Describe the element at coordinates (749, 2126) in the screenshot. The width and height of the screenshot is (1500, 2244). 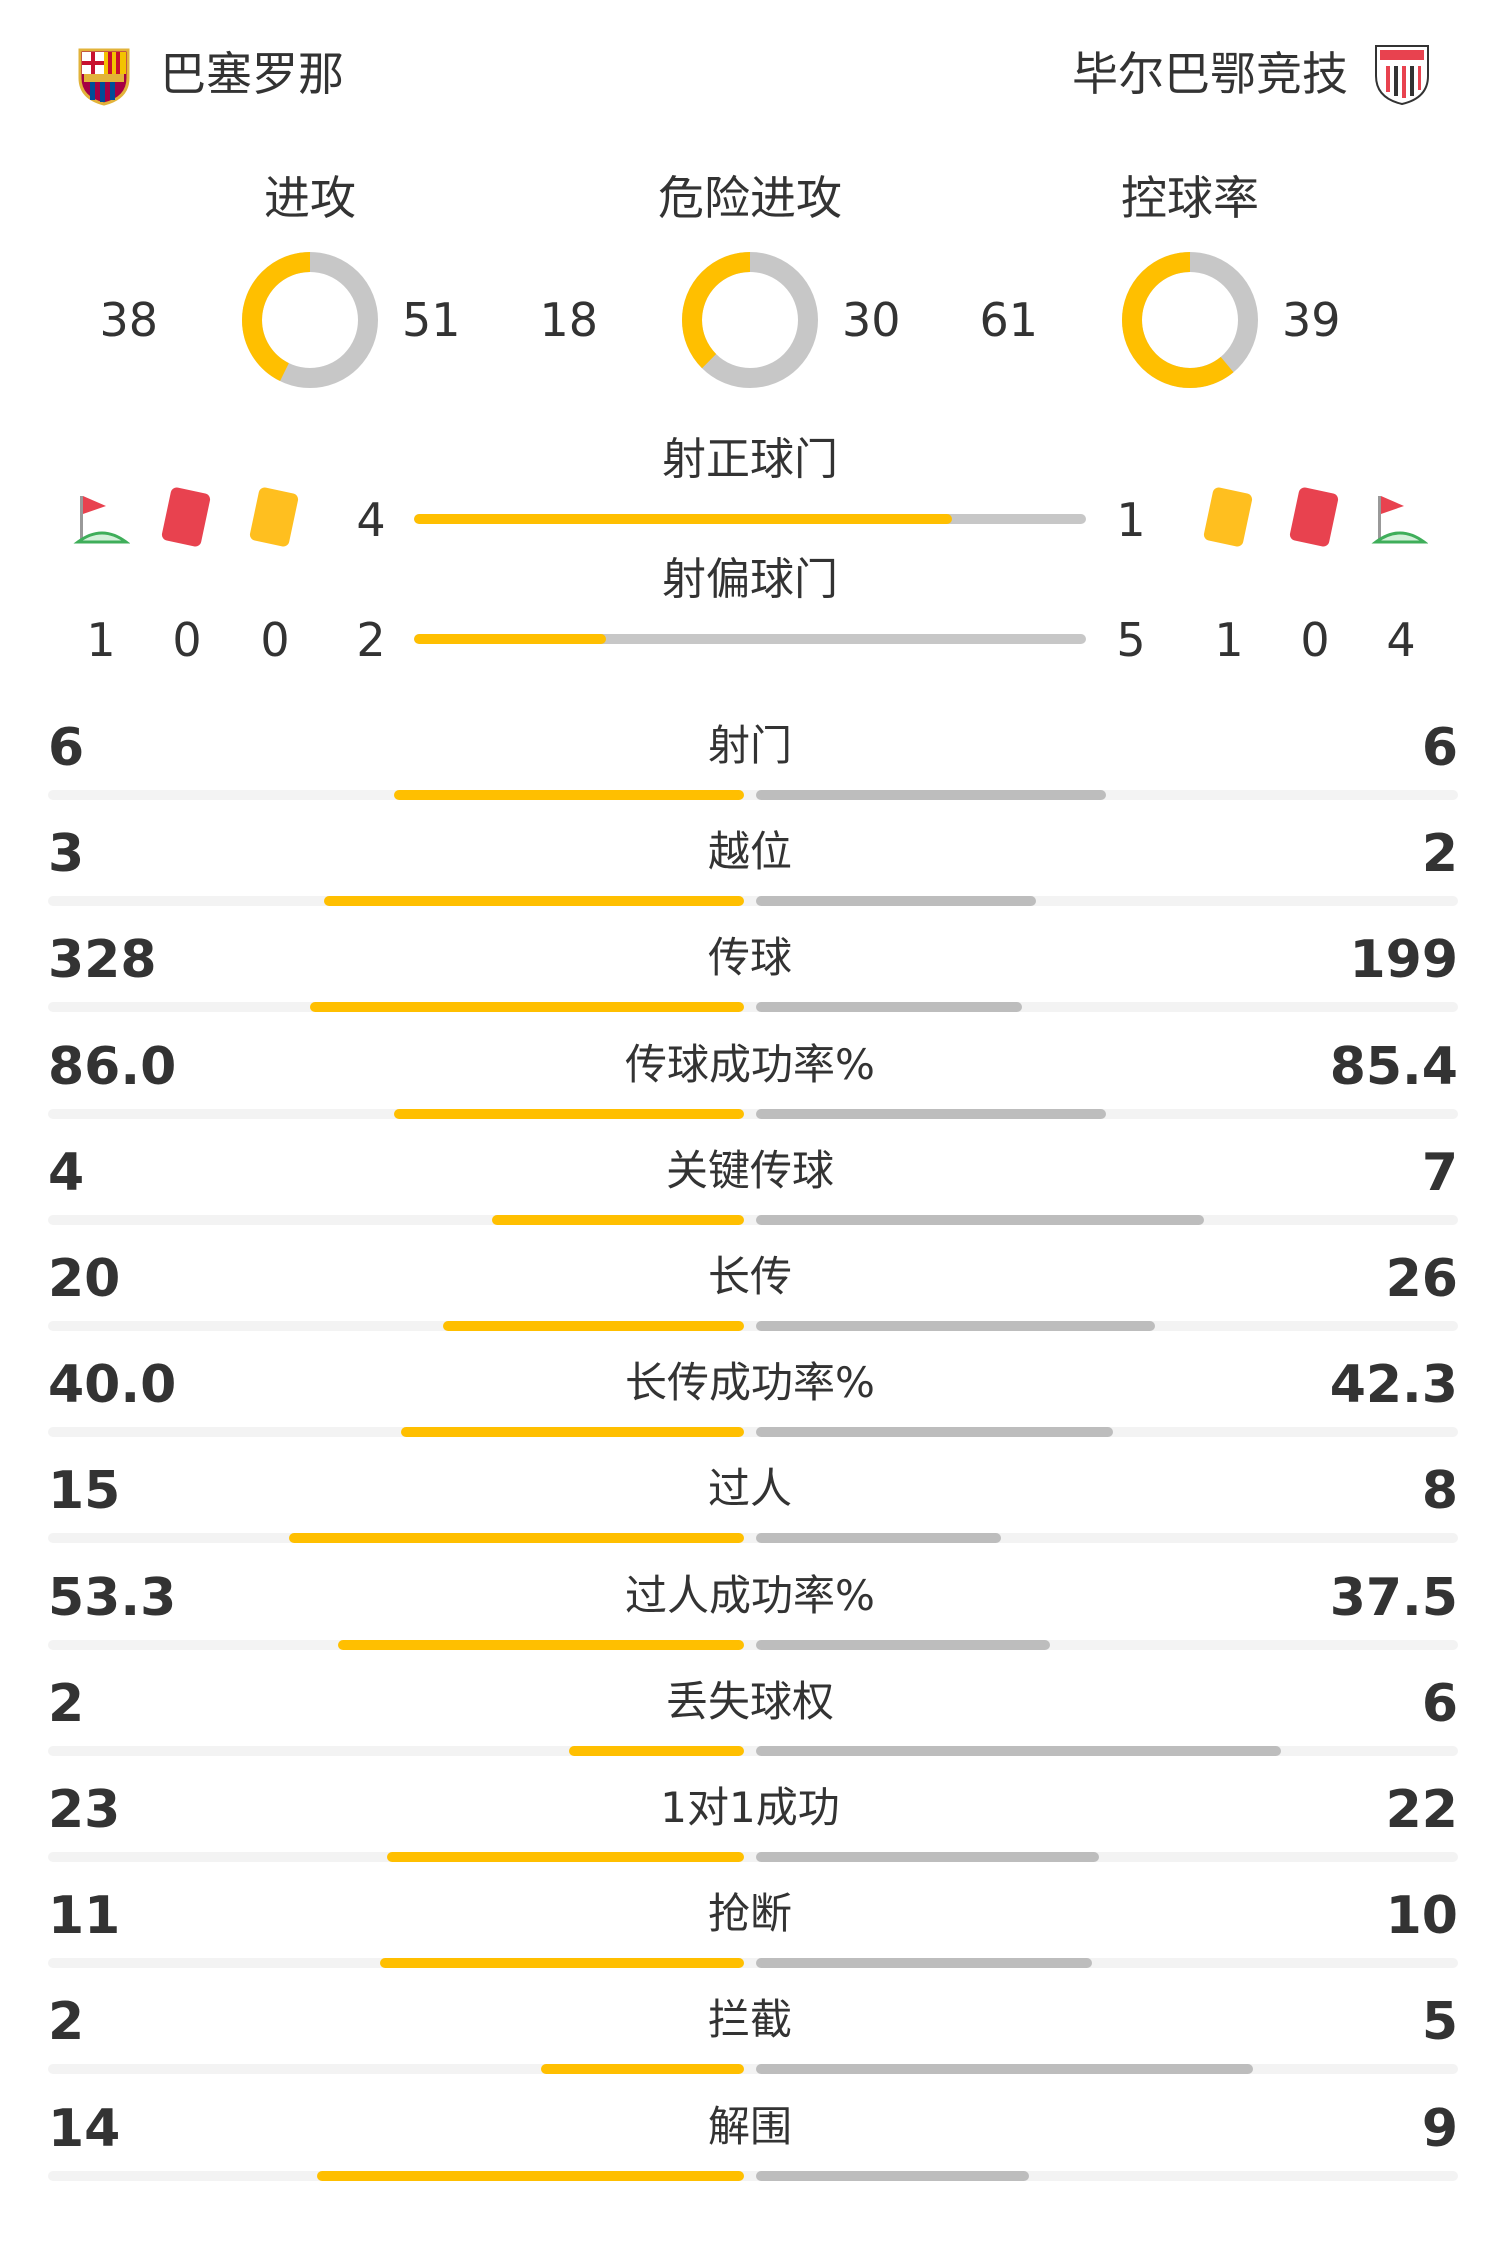
I see `stat-label: 解围` at that location.